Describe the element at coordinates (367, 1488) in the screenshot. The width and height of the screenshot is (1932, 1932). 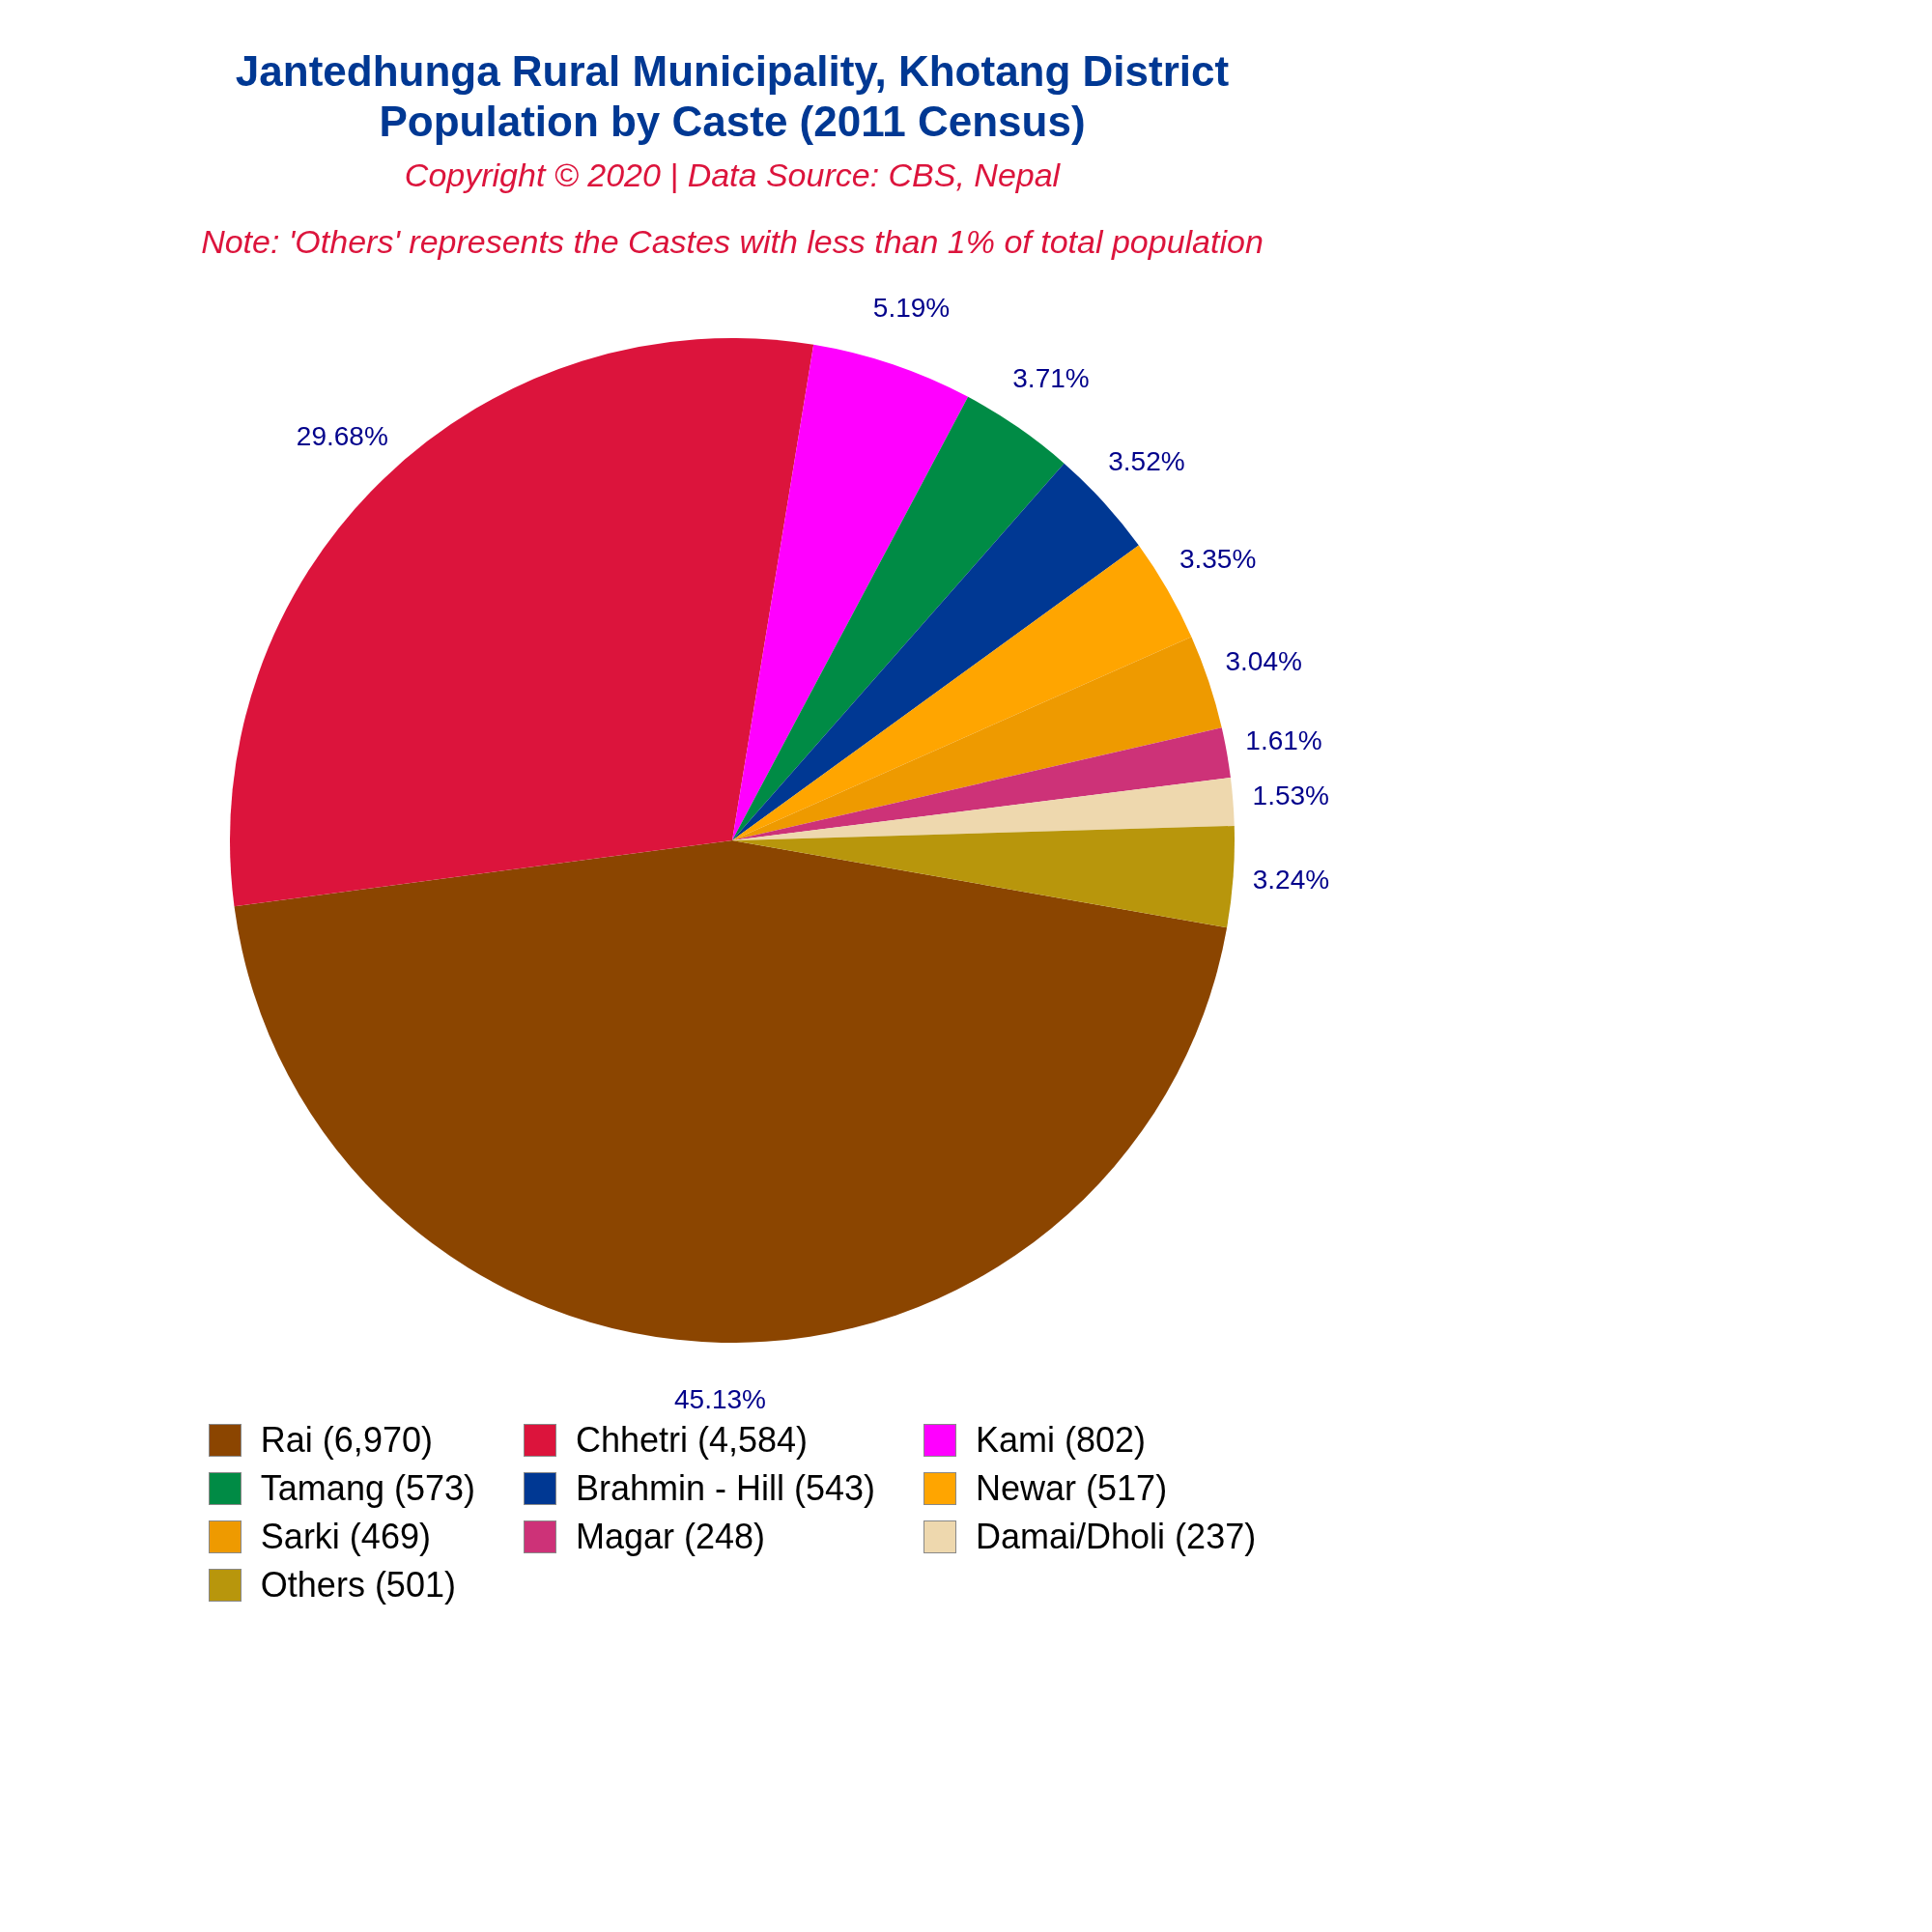
I see `legend-label: Tamang (573)` at that location.